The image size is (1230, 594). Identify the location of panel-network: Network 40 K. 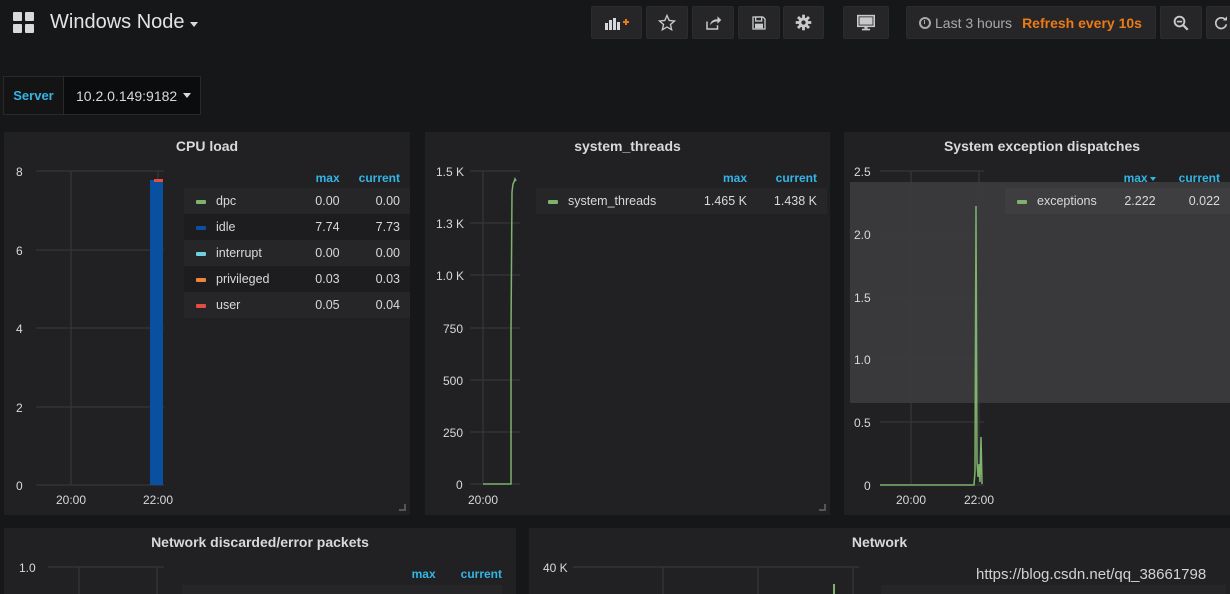
(879, 561).